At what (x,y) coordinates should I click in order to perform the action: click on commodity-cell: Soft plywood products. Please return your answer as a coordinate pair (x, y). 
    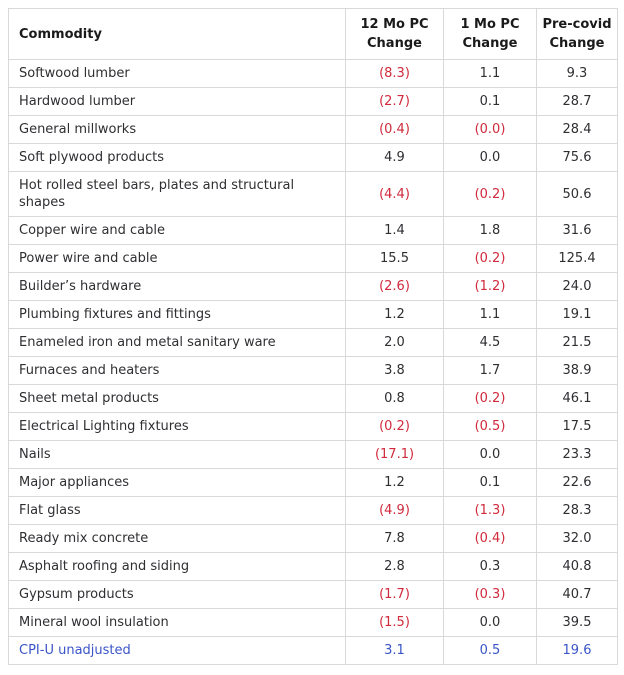
    Looking at the image, I should click on (177, 157).